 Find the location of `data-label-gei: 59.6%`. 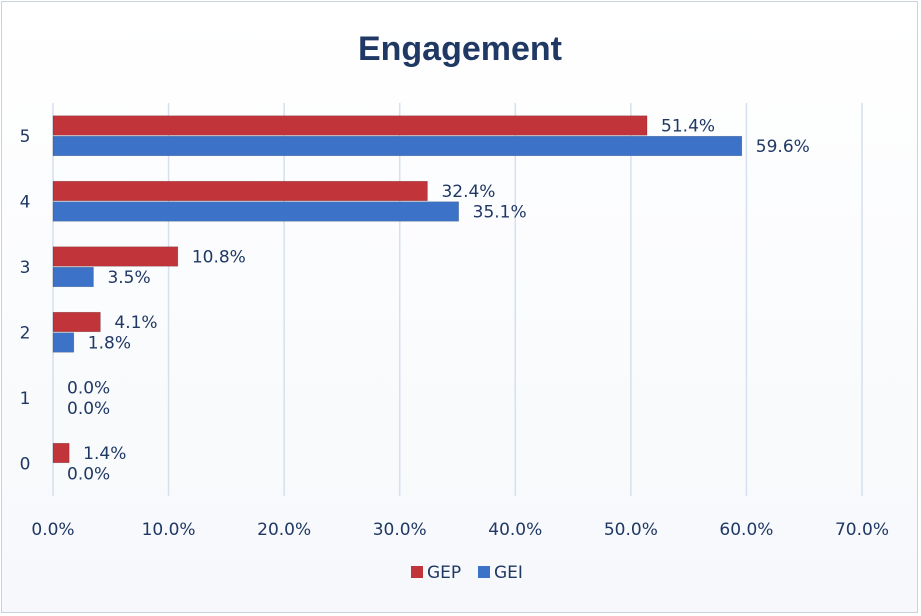

data-label-gei: 59.6% is located at coordinates (783, 147).